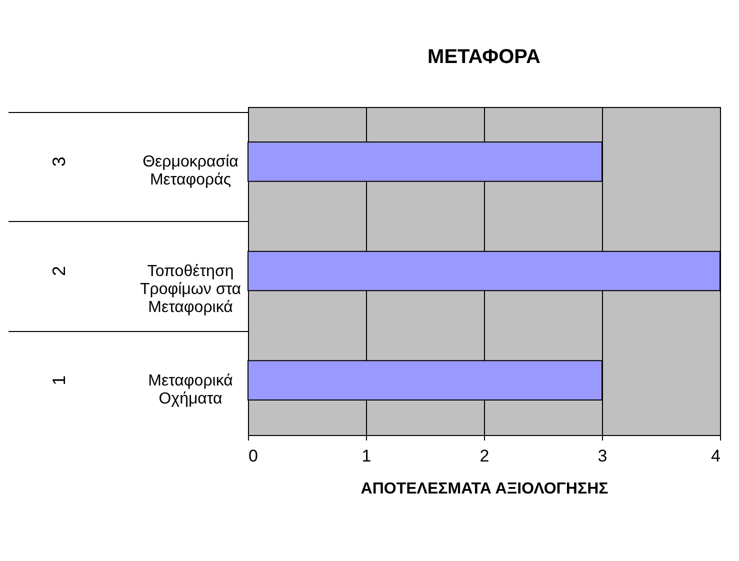  Describe the element at coordinates (484, 57) in the screenshot. I see `chart-title: ΜΕΤΑΦΟΡΑ` at that location.